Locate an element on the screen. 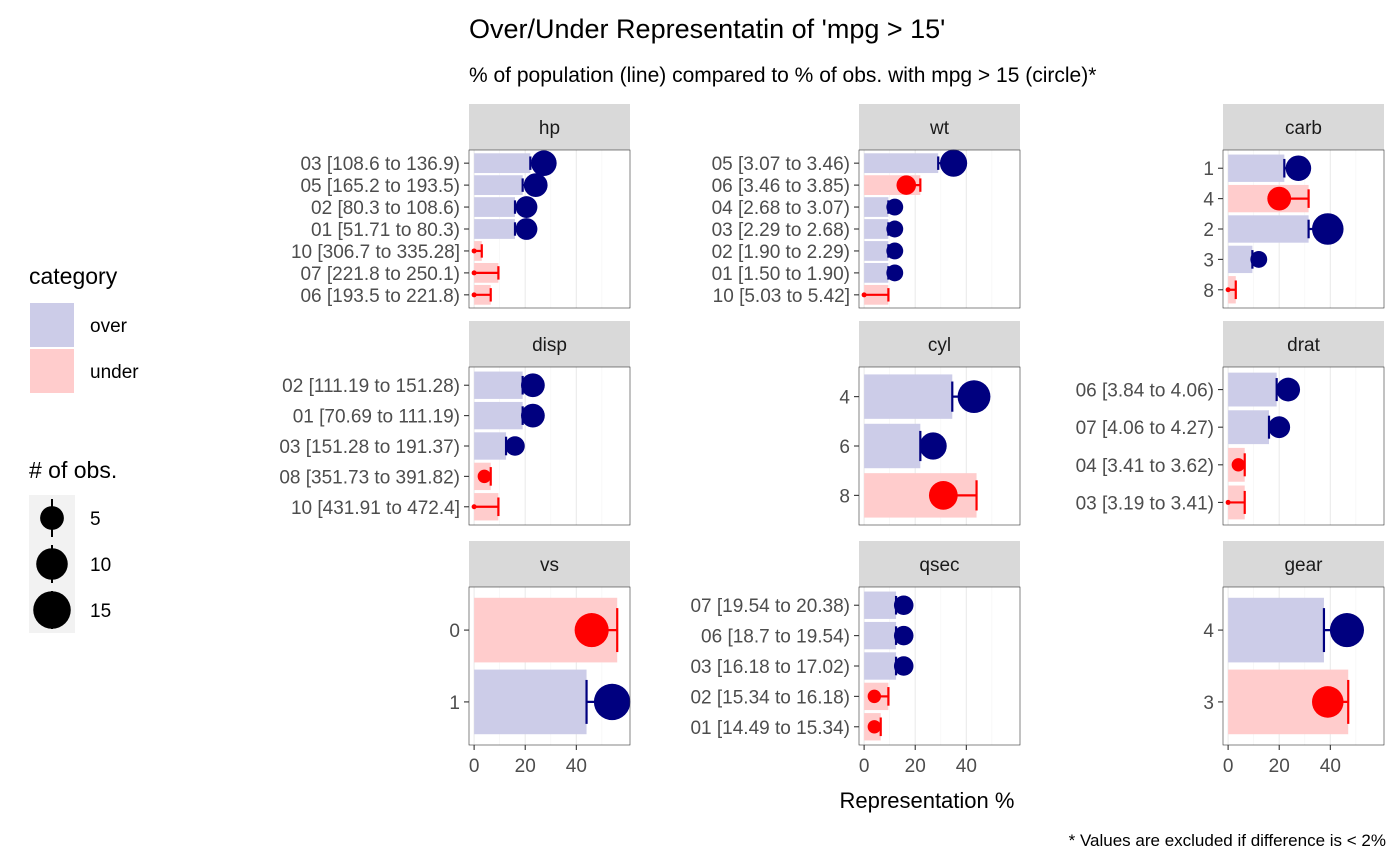 The width and height of the screenshot is (1400, 866). legend-size-title: # of obs. is located at coordinates (73, 470).